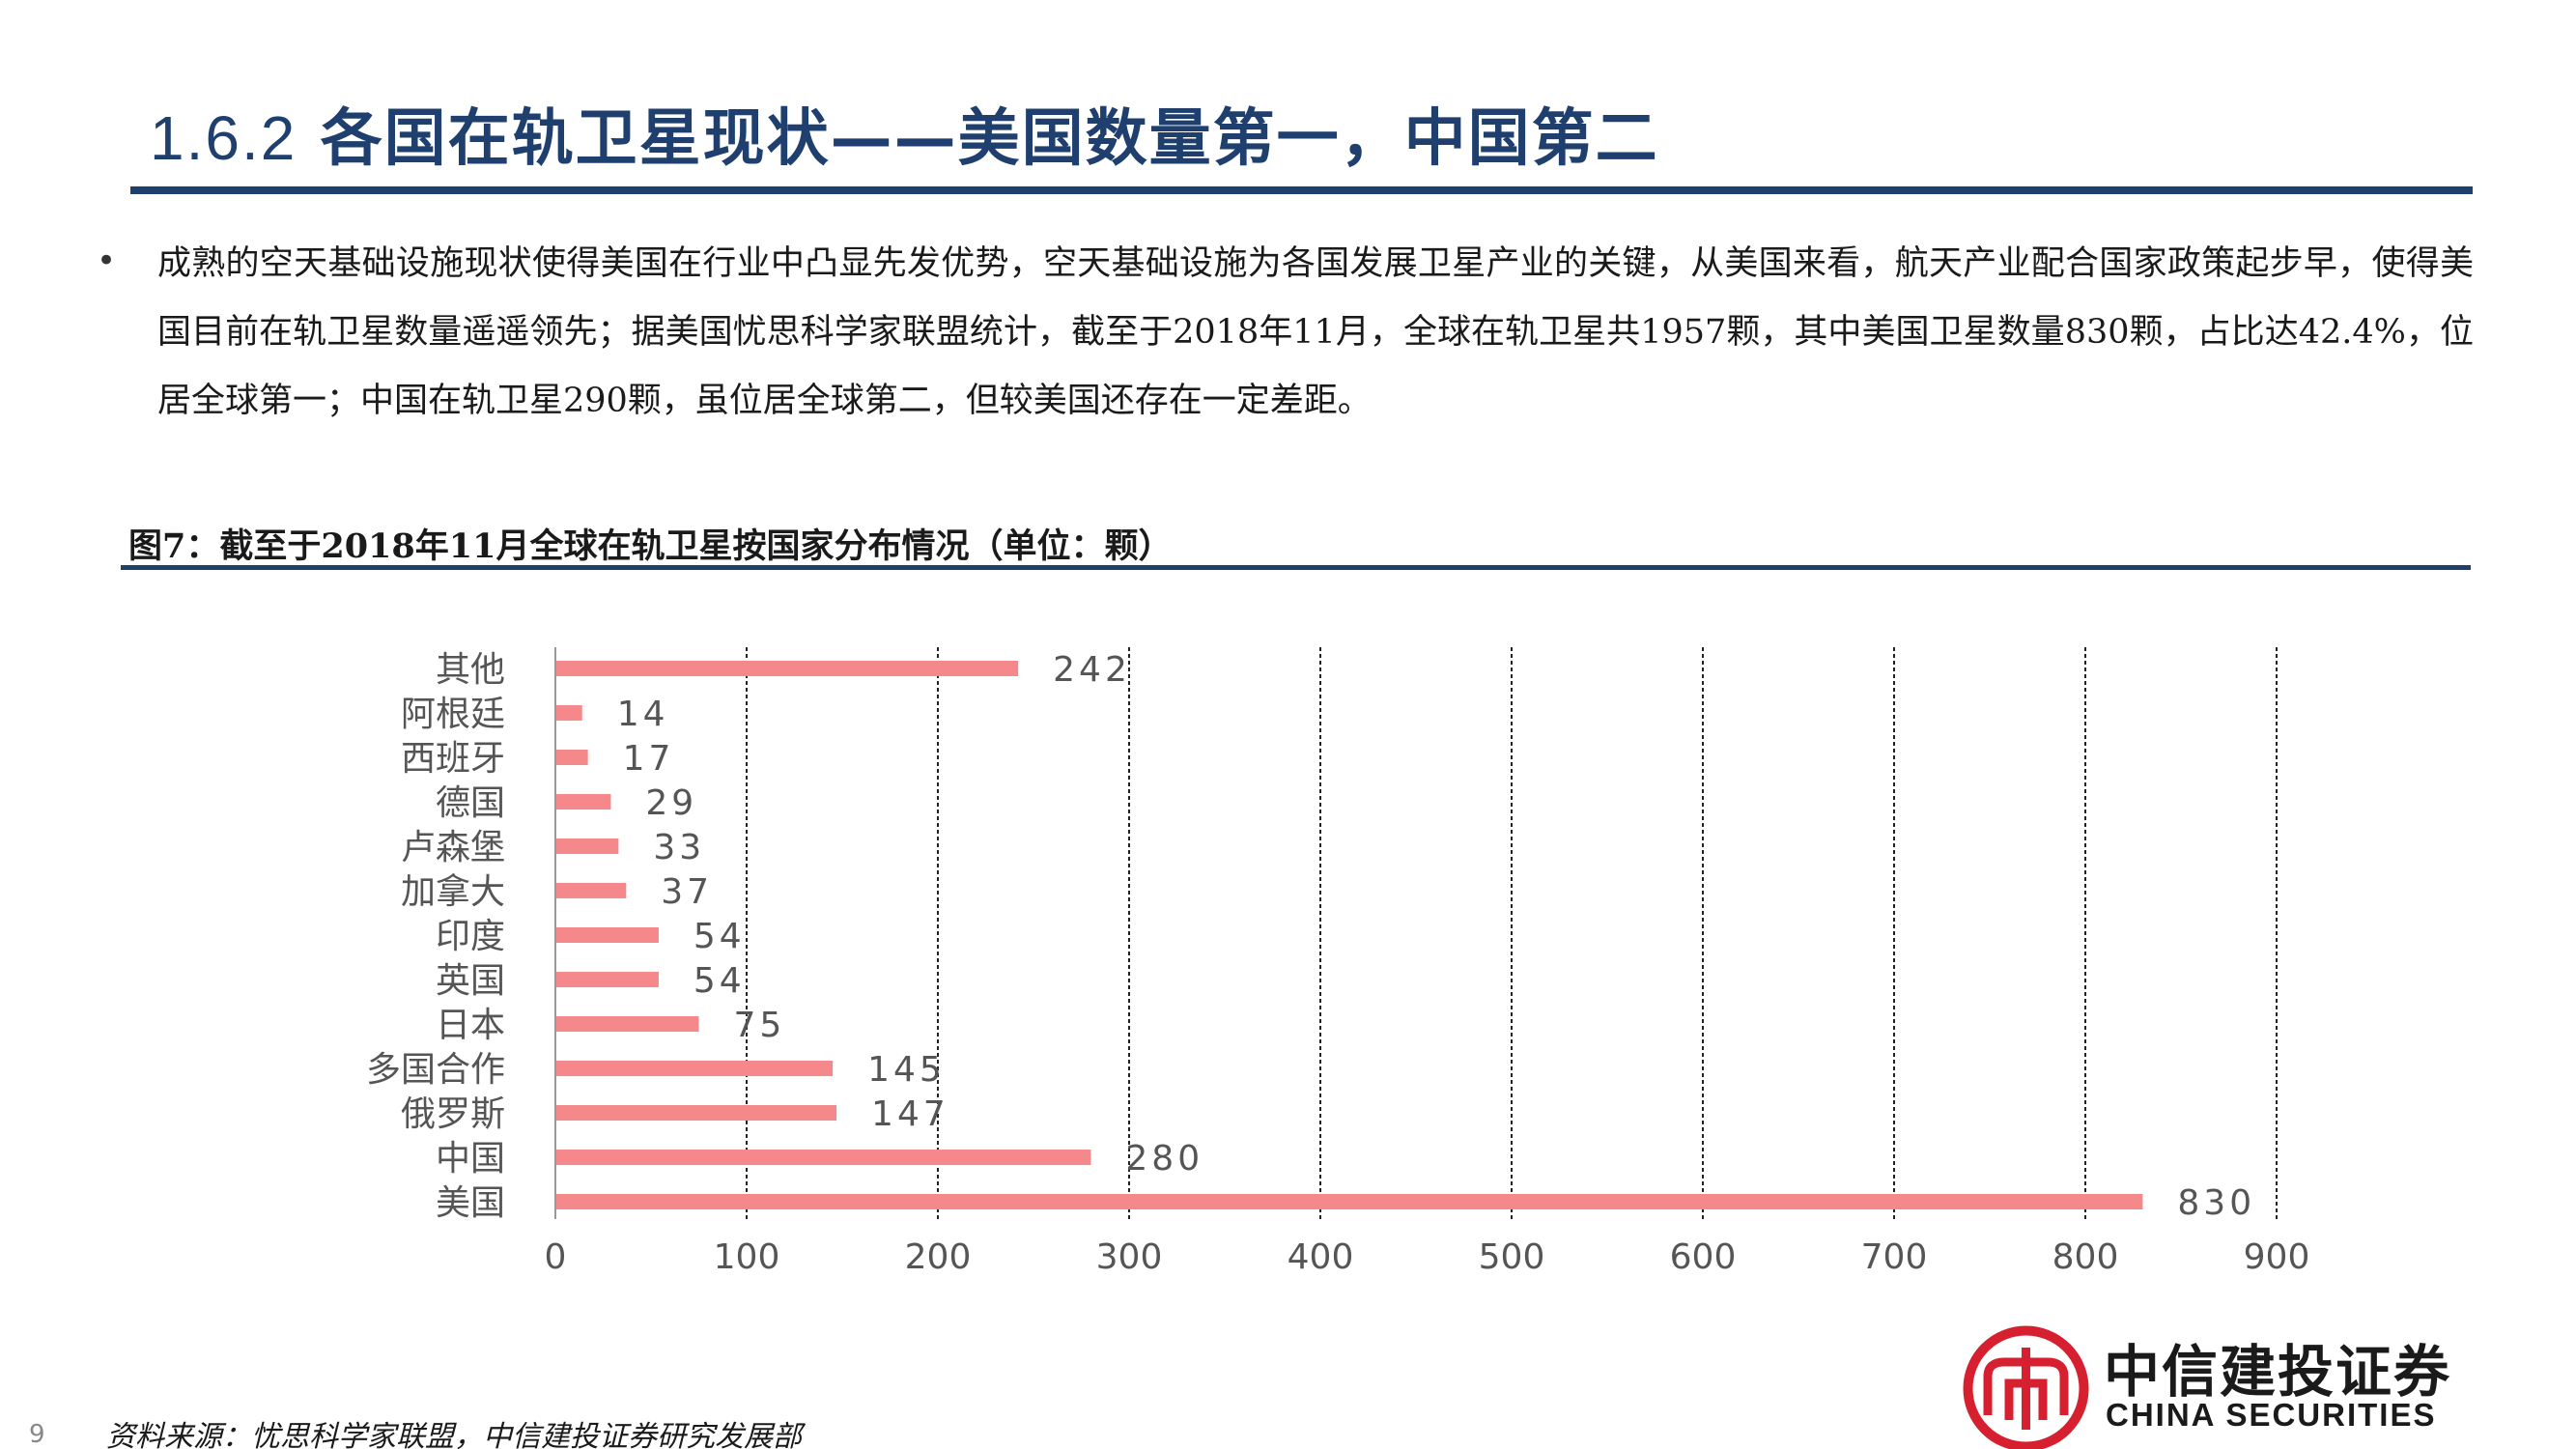 This screenshot has width=2576, height=1449. I want to click on x-tick-label: 400, so click(1321, 1257).